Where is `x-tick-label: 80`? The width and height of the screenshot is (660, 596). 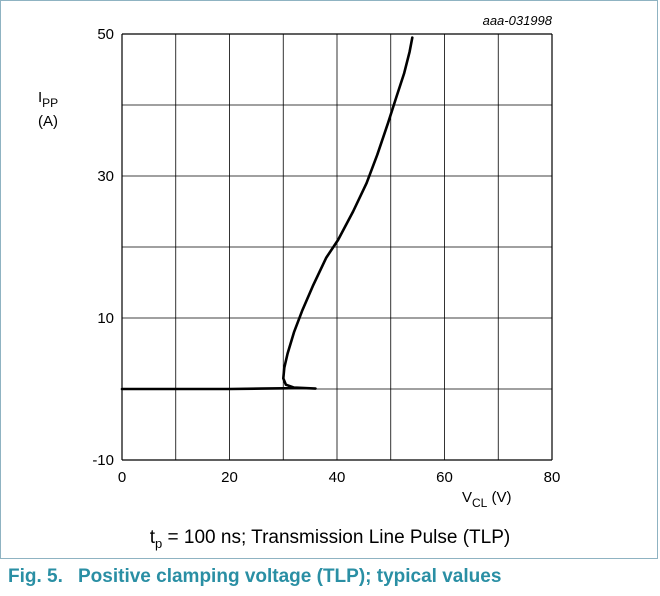
x-tick-label: 80 is located at coordinates (552, 477).